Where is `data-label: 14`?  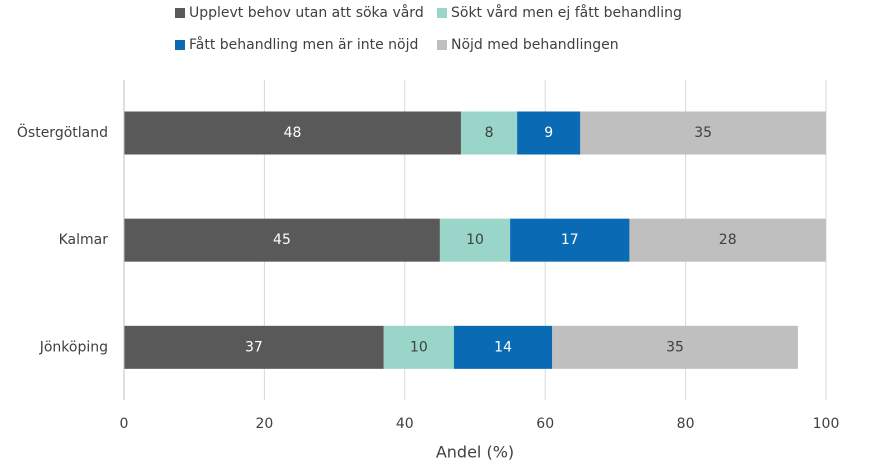 data-label: 14 is located at coordinates (503, 347).